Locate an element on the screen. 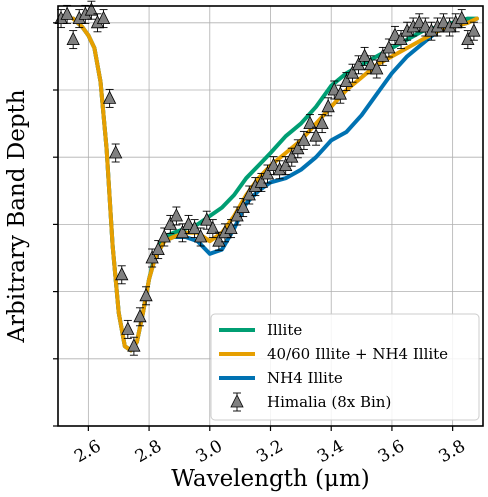 The image size is (488, 497). legend-label: Illite is located at coordinates (284, 330).